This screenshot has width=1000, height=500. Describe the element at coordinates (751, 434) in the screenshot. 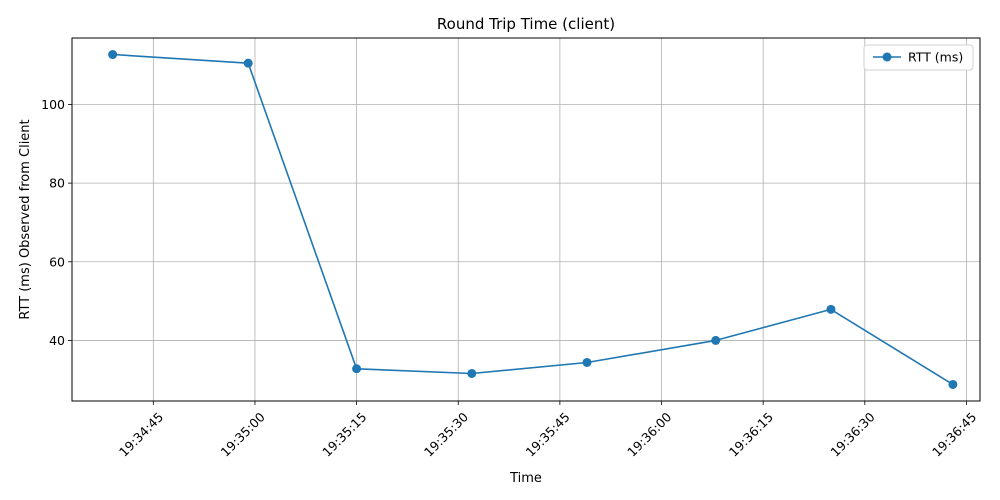

I see `x-tick-label: 19:36:15` at that location.